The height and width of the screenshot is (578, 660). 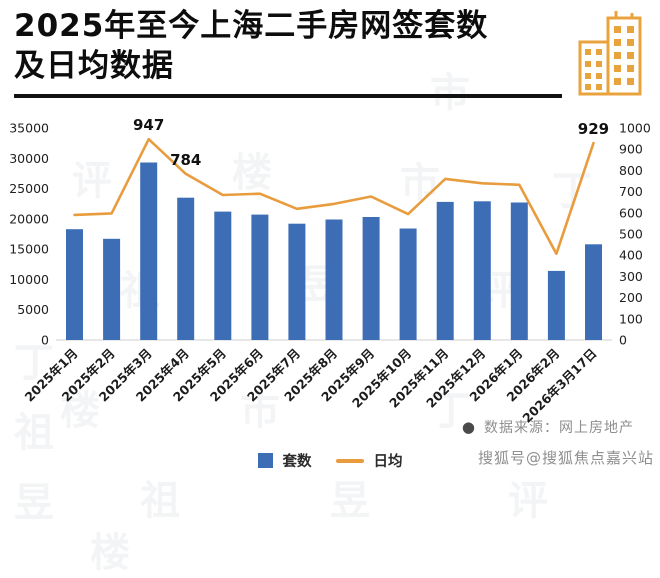 What do you see at coordinates (635, 128) in the screenshot?
I see `right-axis-tick: 1000` at bounding box center [635, 128].